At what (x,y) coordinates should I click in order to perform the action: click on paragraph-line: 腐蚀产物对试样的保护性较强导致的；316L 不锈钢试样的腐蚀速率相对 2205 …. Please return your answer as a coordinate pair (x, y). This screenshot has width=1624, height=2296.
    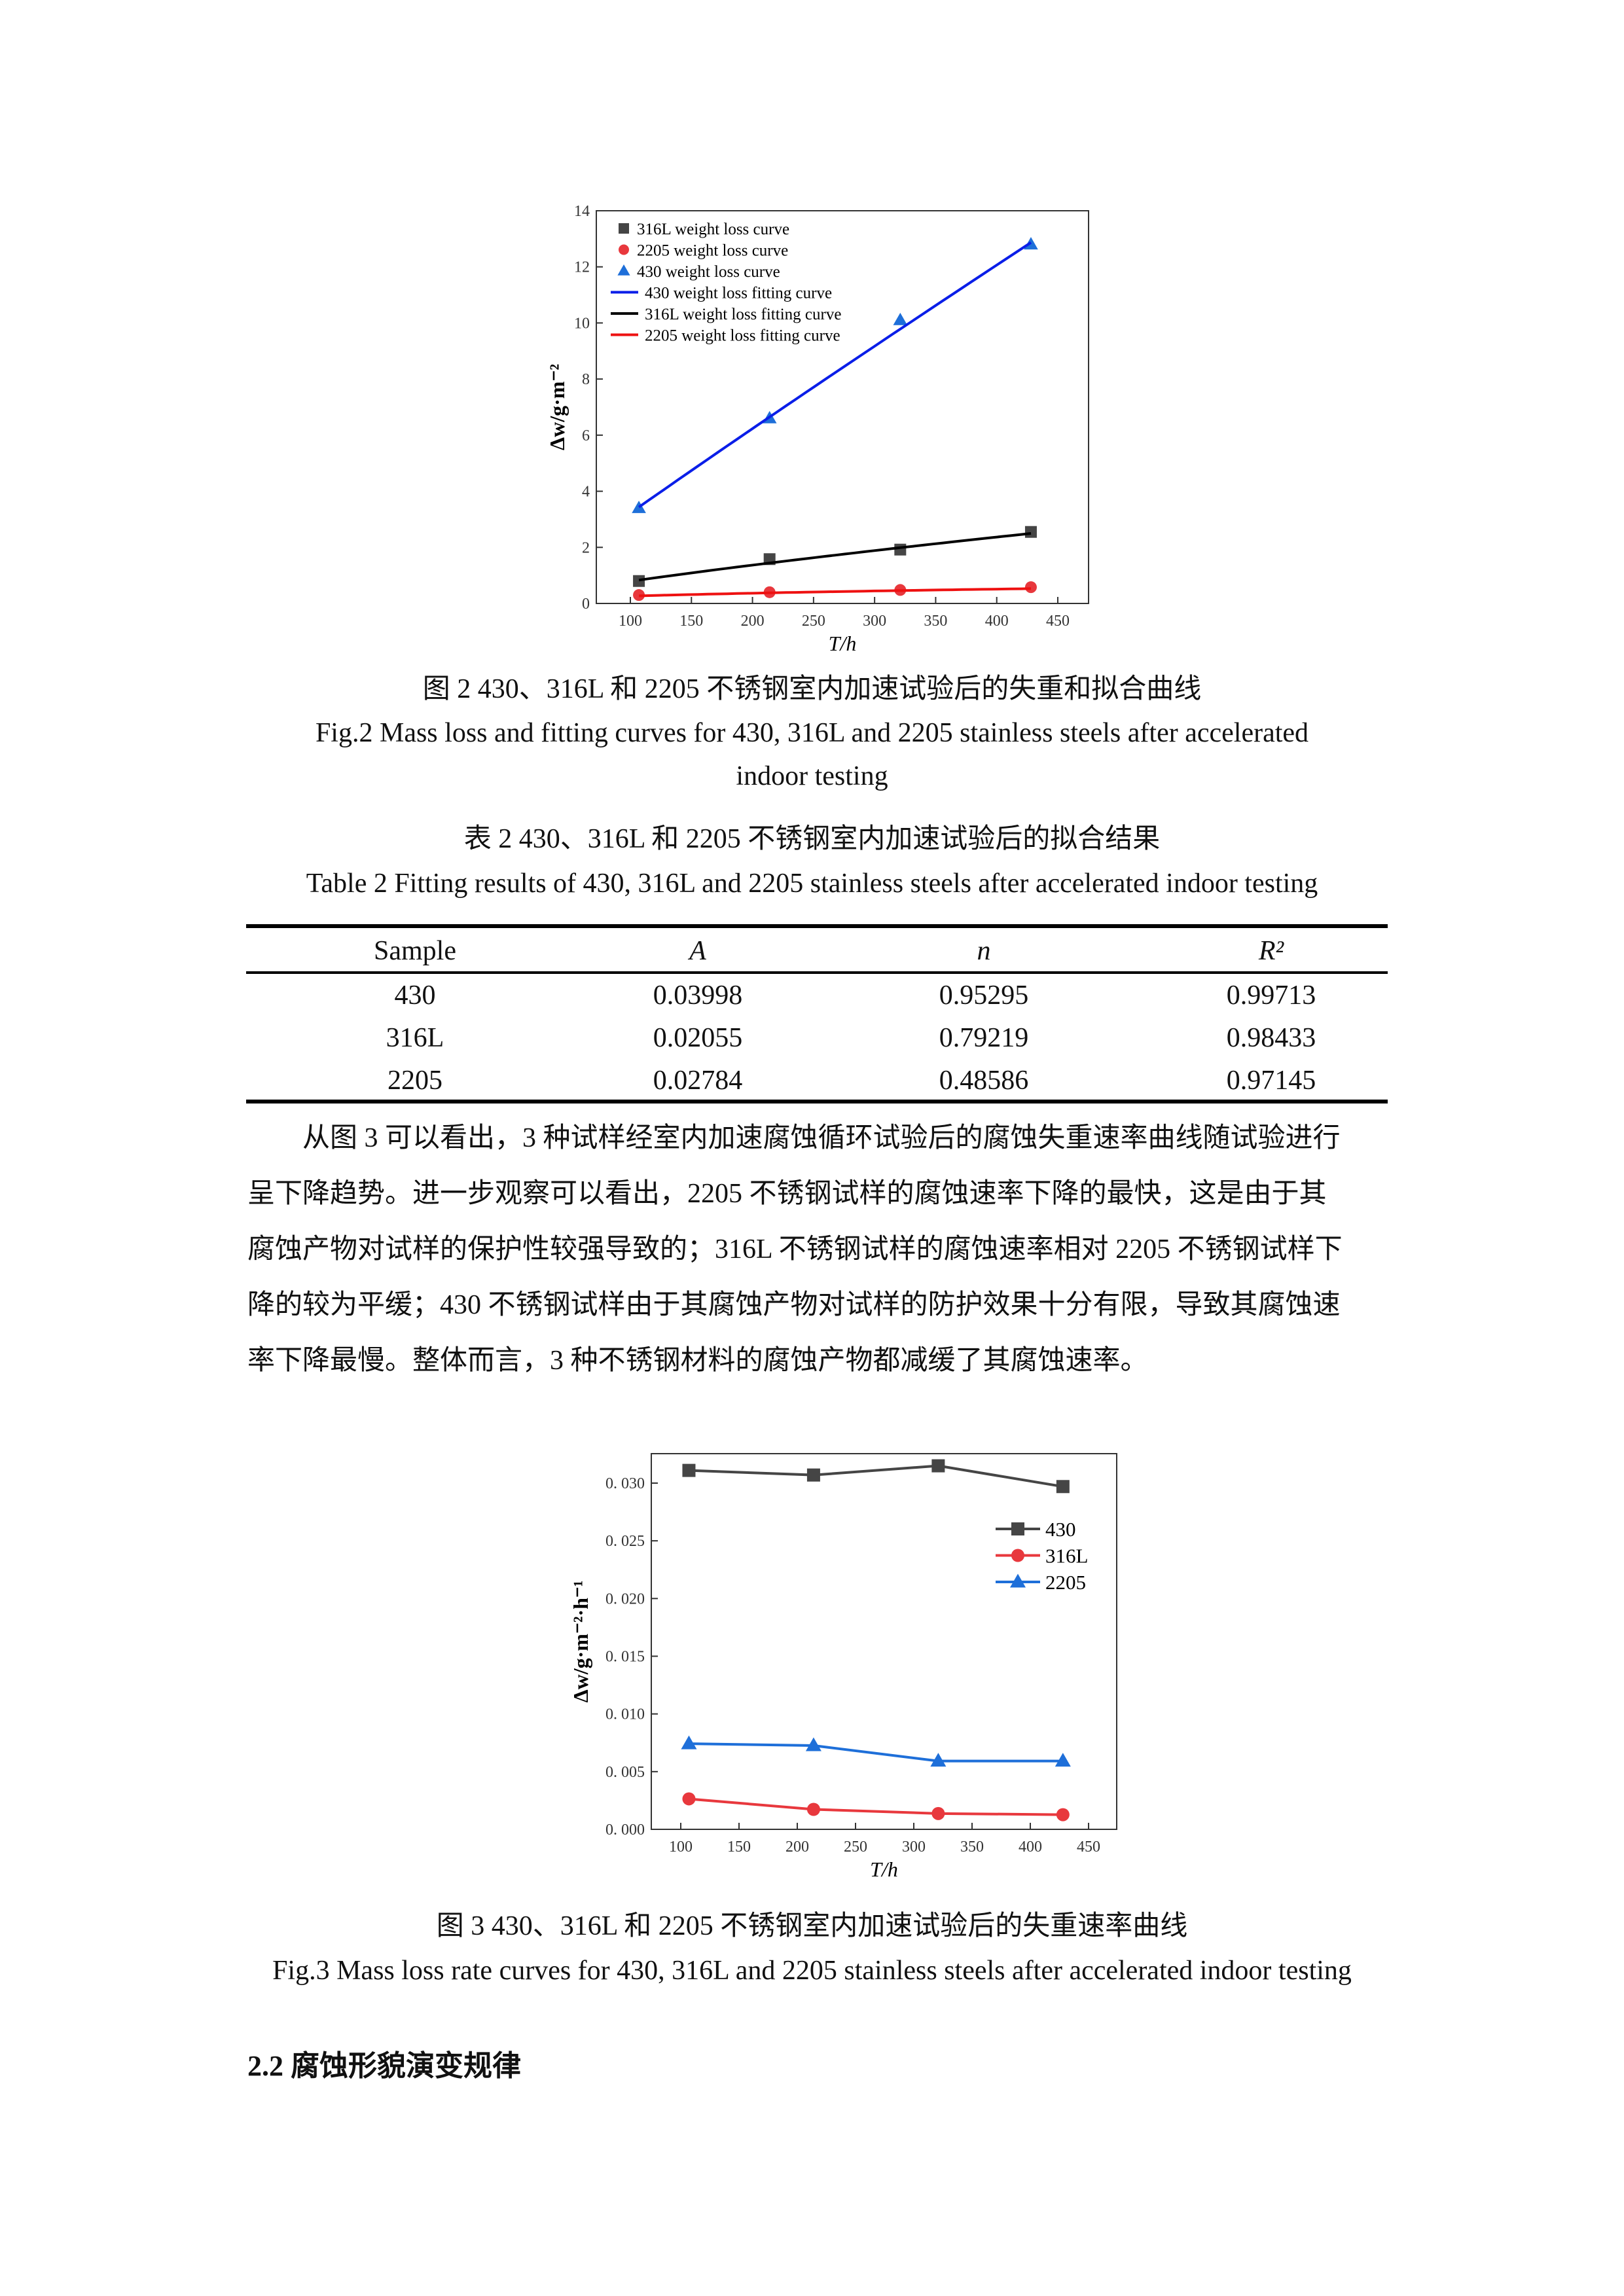
    Looking at the image, I should click on (795, 1249).